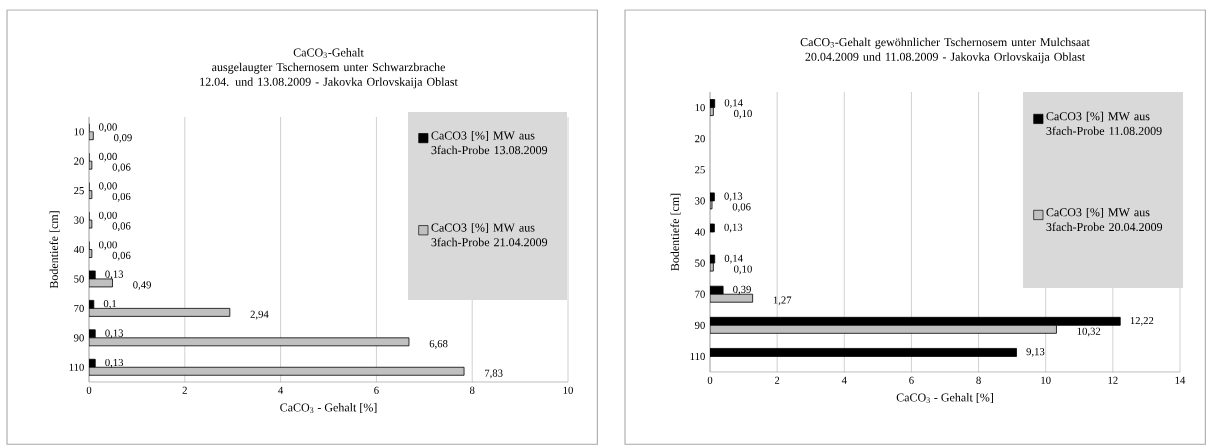 This screenshot has width=1206, height=445. What do you see at coordinates (1089, 332) in the screenshot?
I see `data-label: 10,32` at bounding box center [1089, 332].